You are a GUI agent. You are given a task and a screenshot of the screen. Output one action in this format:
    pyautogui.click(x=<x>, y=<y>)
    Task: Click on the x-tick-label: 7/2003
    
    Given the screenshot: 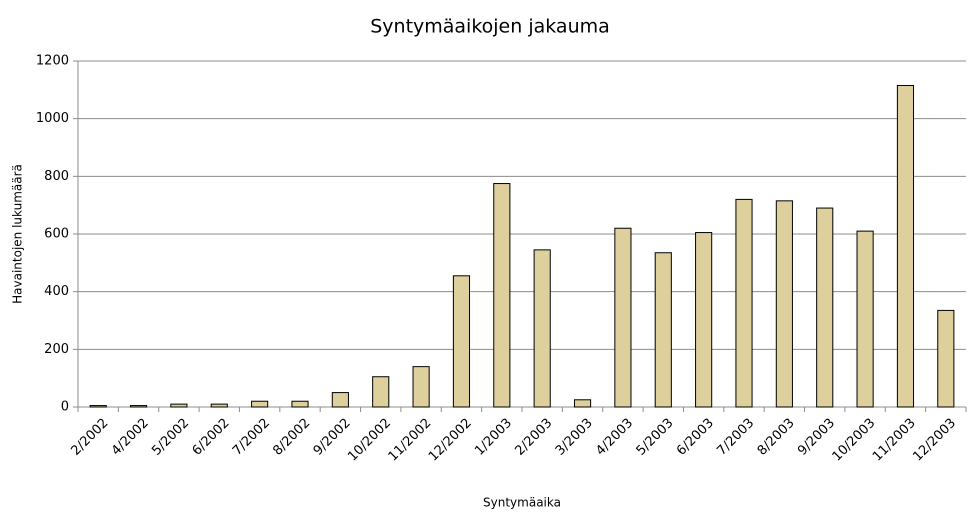 What is the action you would take?
    pyautogui.click(x=735, y=437)
    